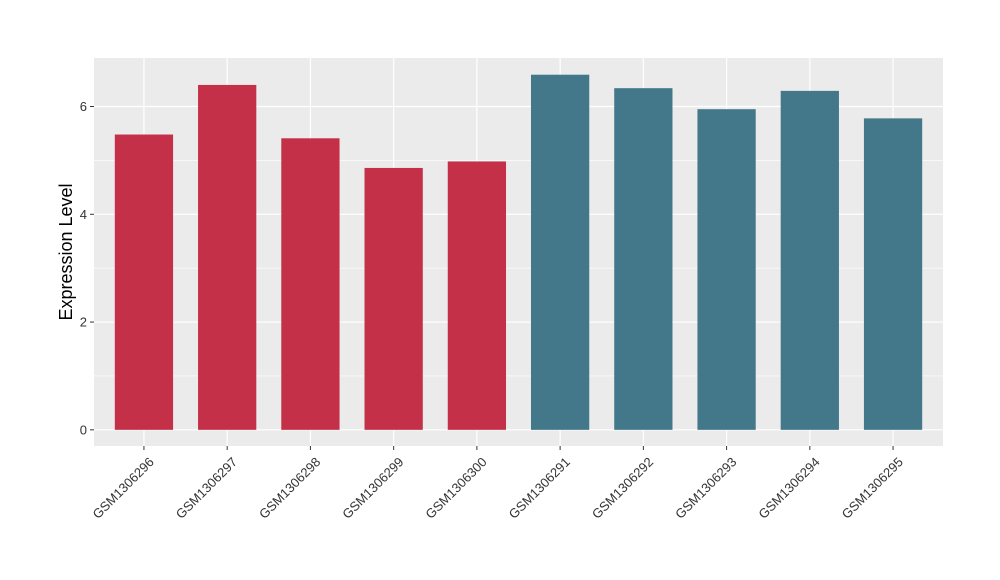  Describe the element at coordinates (872, 487) in the screenshot. I see `x-tick-label: GSM1306295` at that location.